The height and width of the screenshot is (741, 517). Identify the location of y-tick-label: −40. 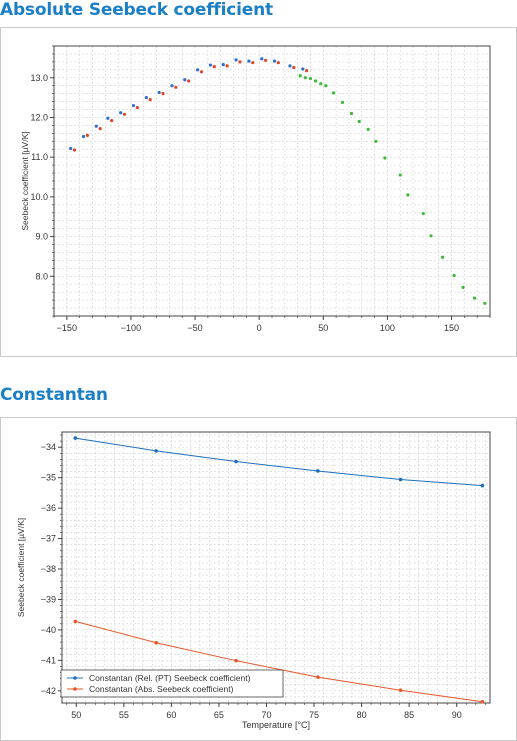
(48, 630).